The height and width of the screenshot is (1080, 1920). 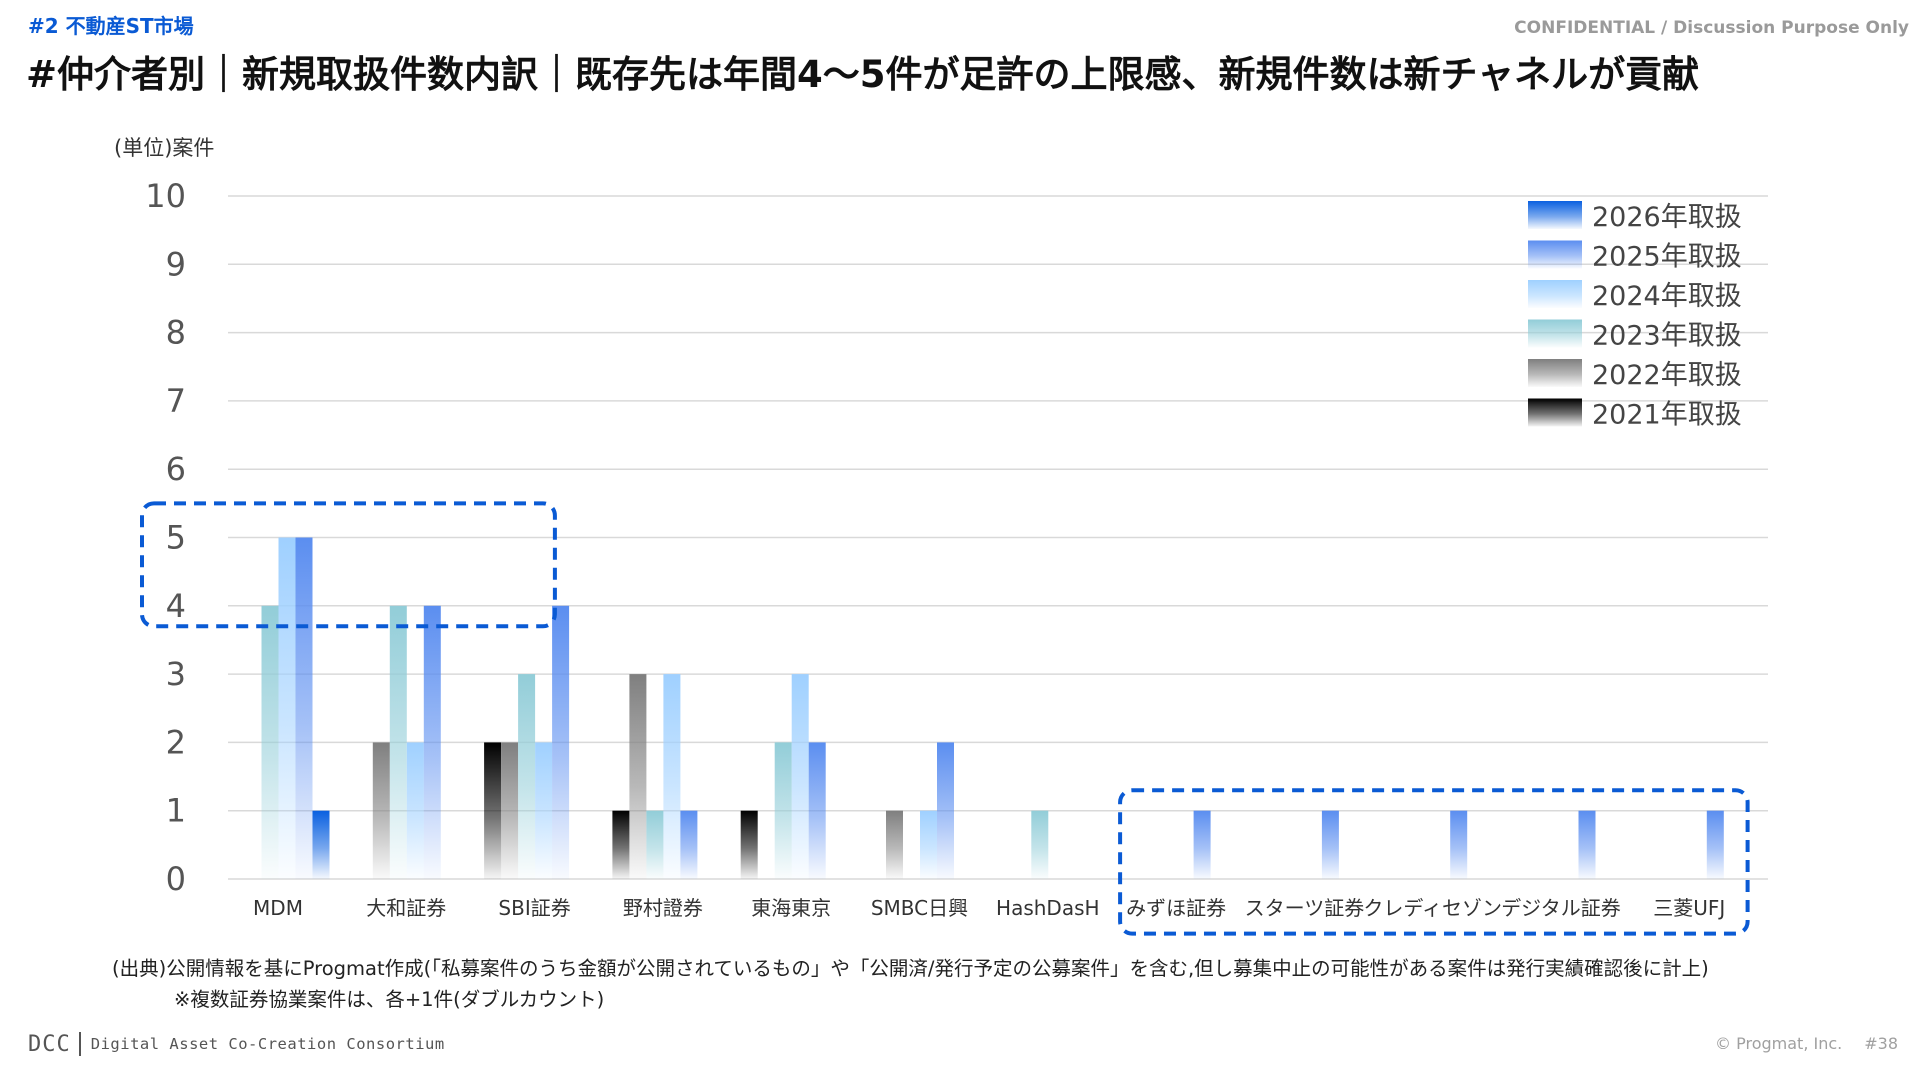 What do you see at coordinates (783, 810) in the screenshot?
I see `bar-2023年取扱-東海東京` at bounding box center [783, 810].